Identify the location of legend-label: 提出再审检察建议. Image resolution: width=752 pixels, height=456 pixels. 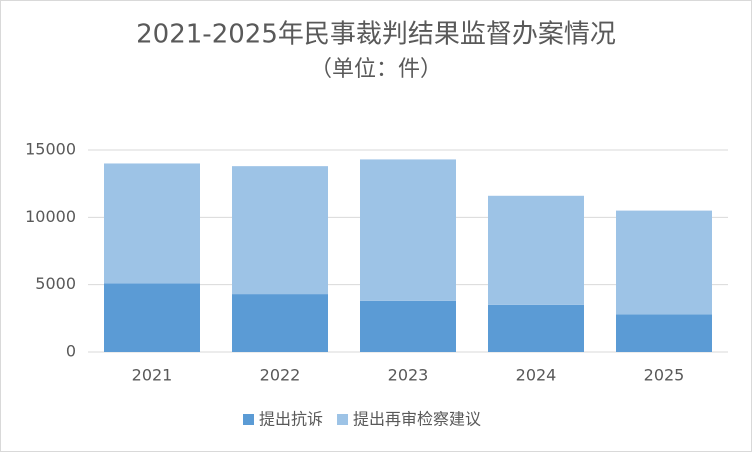
(417, 419).